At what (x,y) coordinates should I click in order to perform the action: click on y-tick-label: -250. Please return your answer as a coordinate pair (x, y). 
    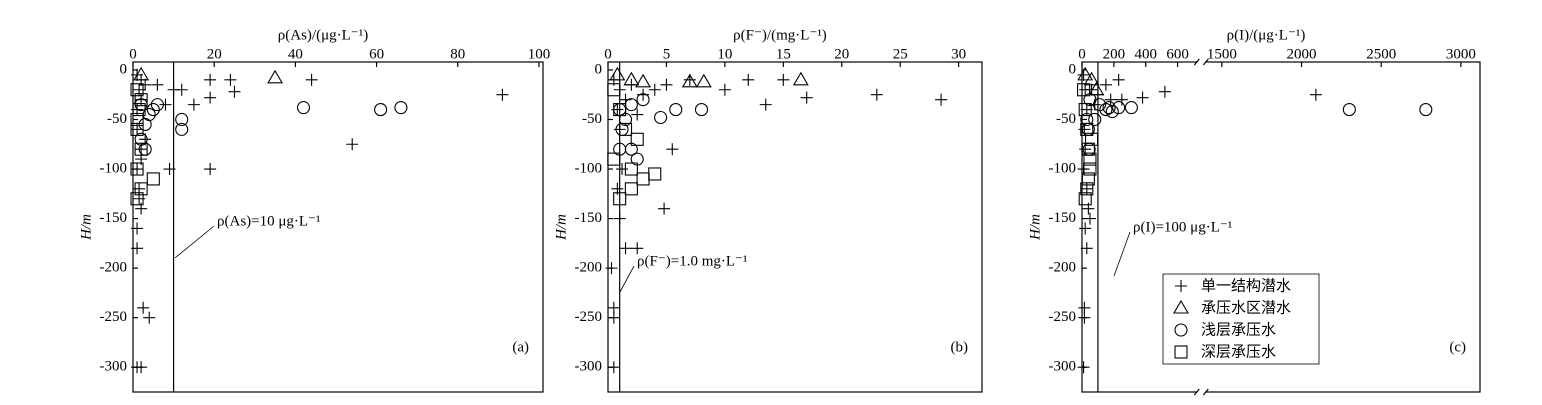
    Looking at the image, I should click on (1063, 317).